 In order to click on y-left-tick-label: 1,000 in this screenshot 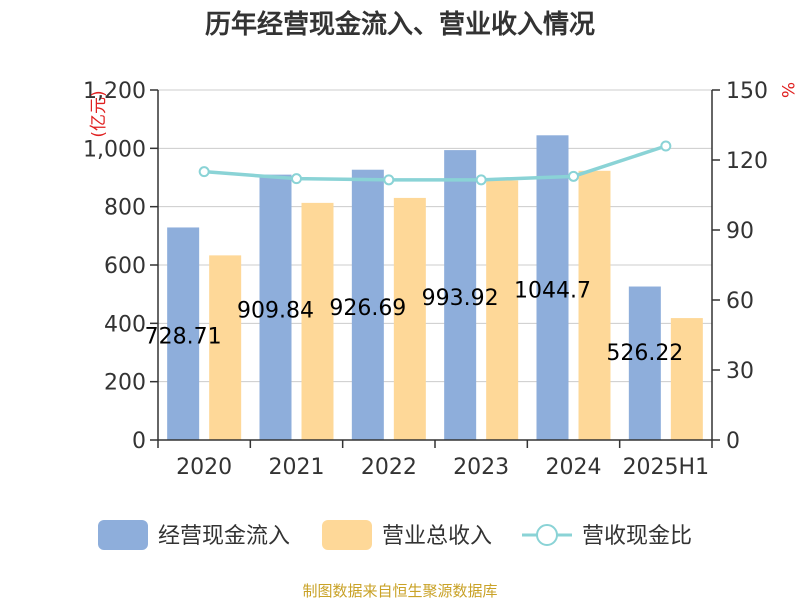, I will do `click(114, 149)`.